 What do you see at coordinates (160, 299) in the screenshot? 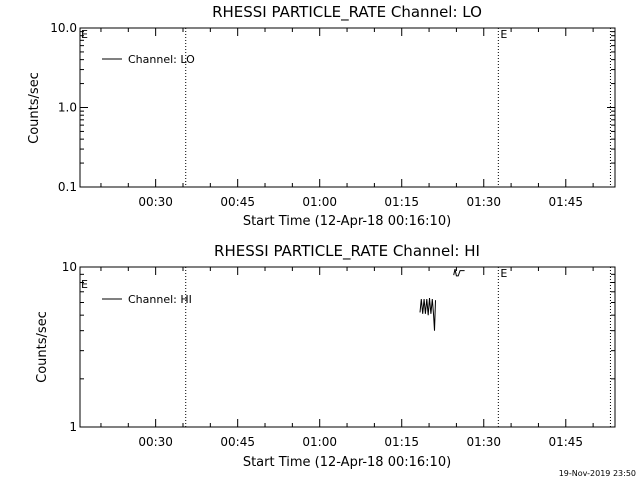
I see `legend-entry: Channel: HI` at bounding box center [160, 299].